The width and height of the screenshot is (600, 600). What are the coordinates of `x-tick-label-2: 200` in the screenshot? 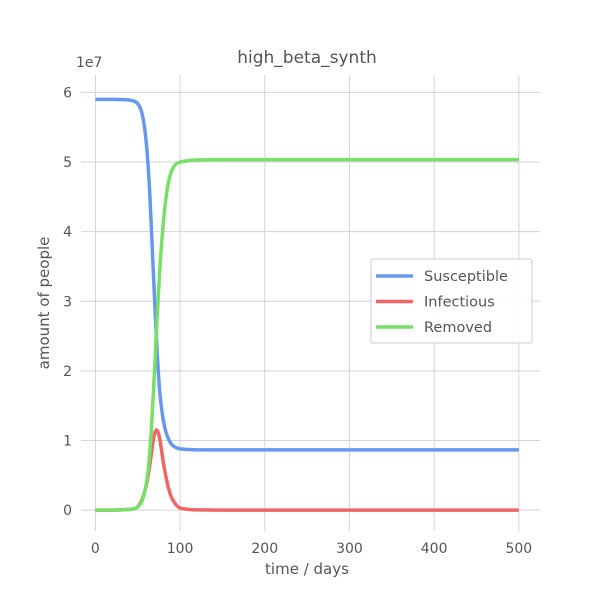 It's located at (264, 549).